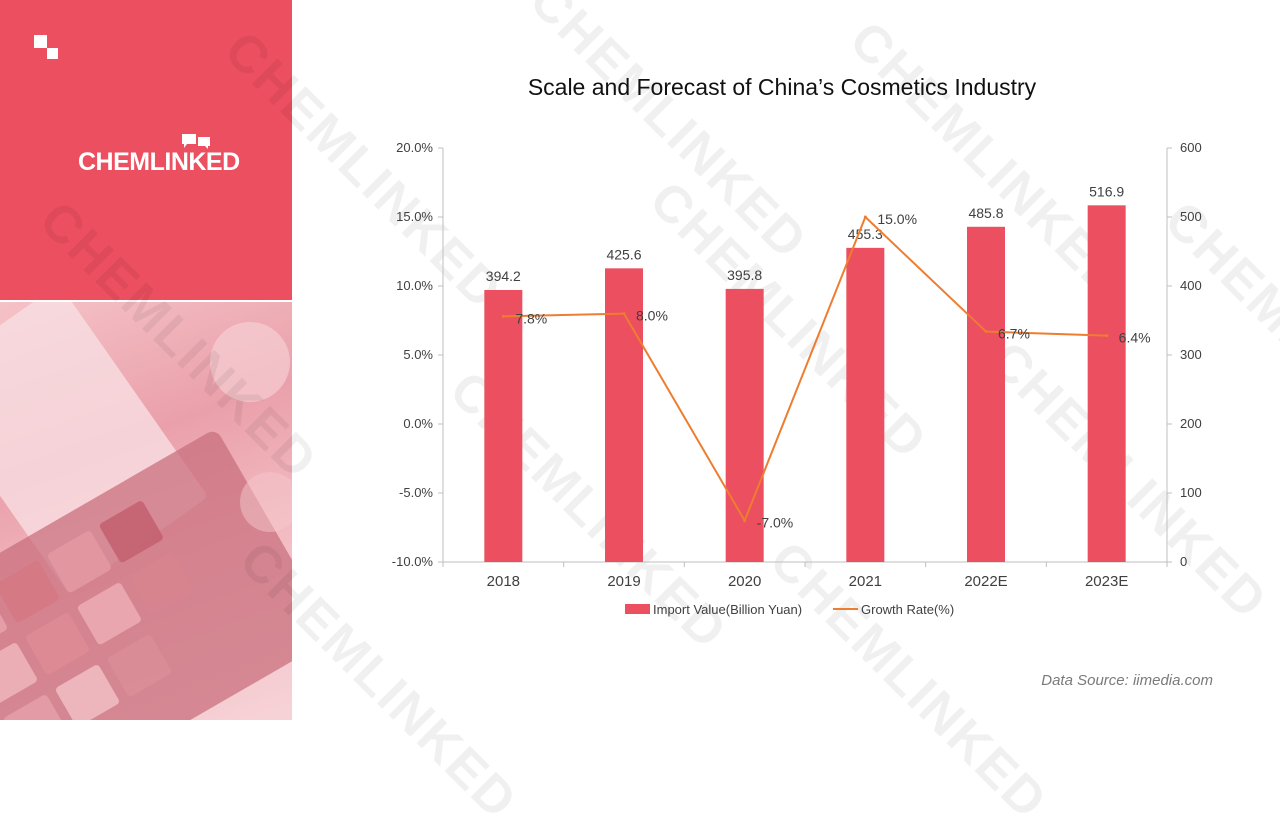 Image resolution: width=1280 pixels, height=832 pixels. What do you see at coordinates (744, 275) in the screenshot?
I see `bar-data-label: 395.8` at bounding box center [744, 275].